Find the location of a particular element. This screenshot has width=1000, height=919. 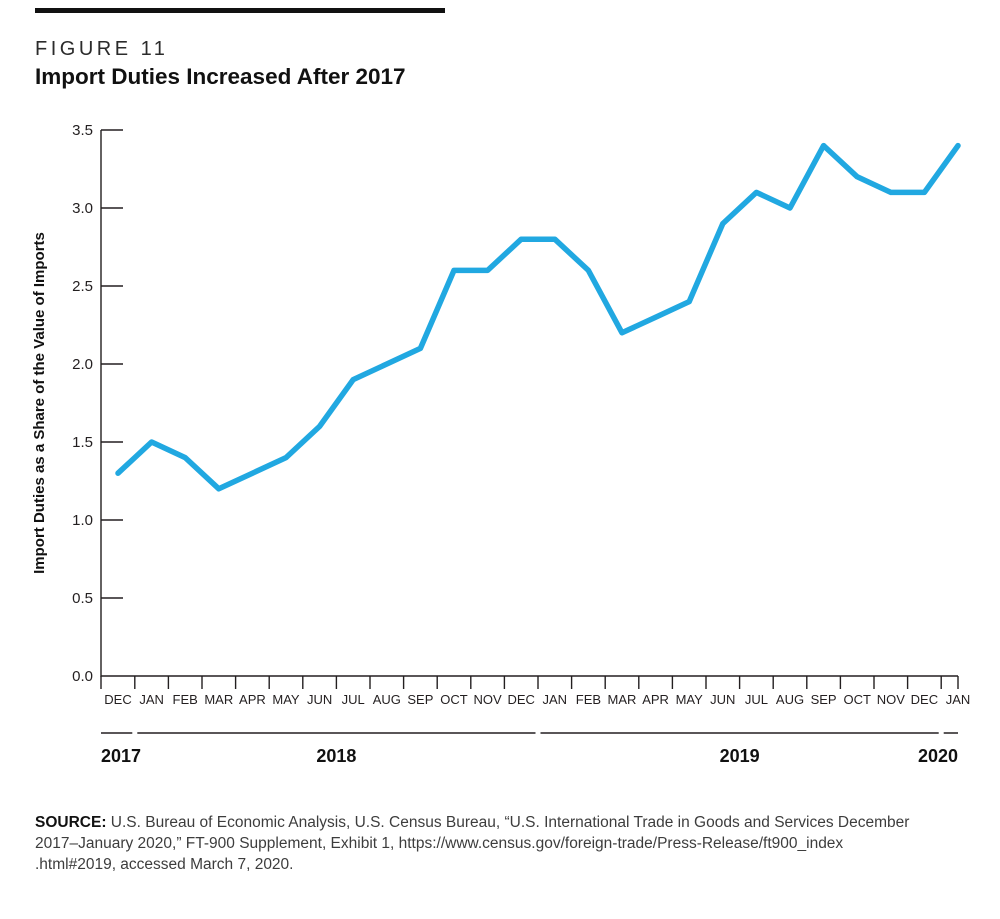

svg-text: 3.5 is located at coordinates (82, 130).